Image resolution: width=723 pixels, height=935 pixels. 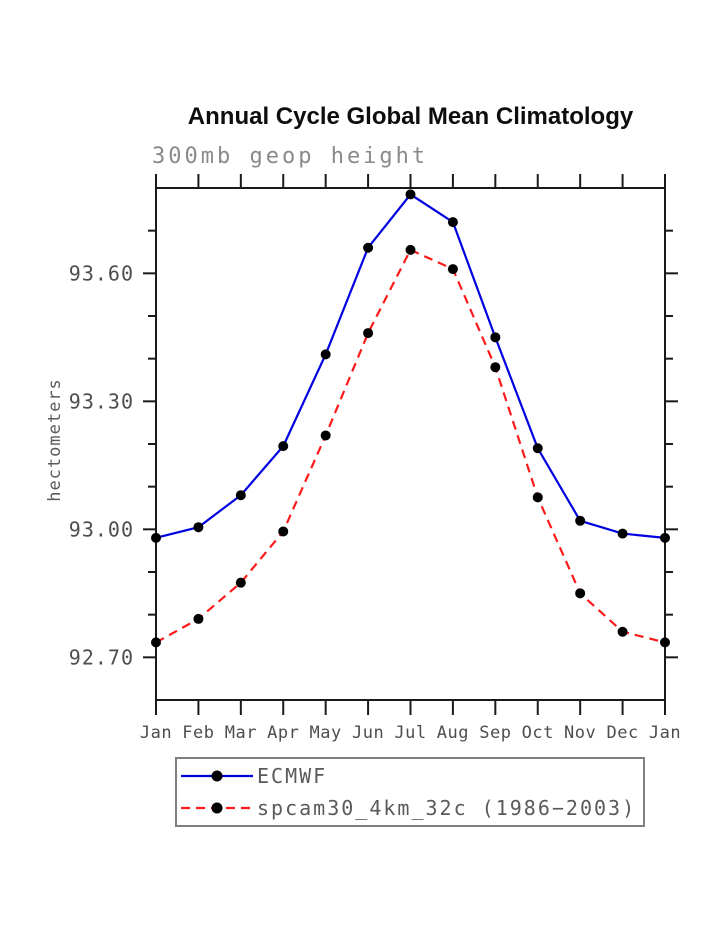 I want to click on legend-line-sample-spcam, so click(x=217, y=808).